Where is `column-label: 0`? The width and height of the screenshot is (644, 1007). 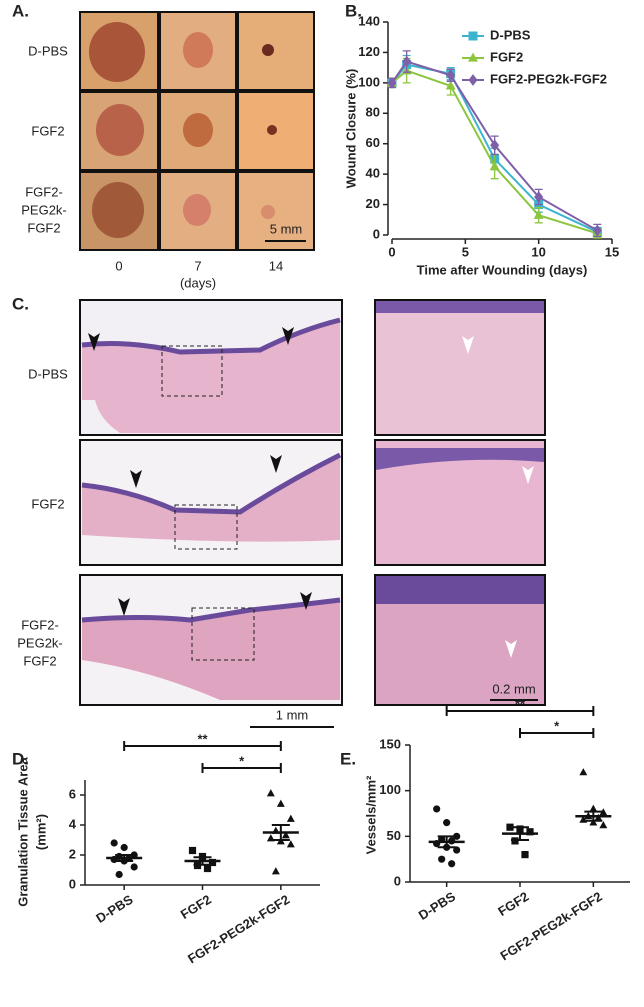 column-label: 0 is located at coordinates (118, 265).